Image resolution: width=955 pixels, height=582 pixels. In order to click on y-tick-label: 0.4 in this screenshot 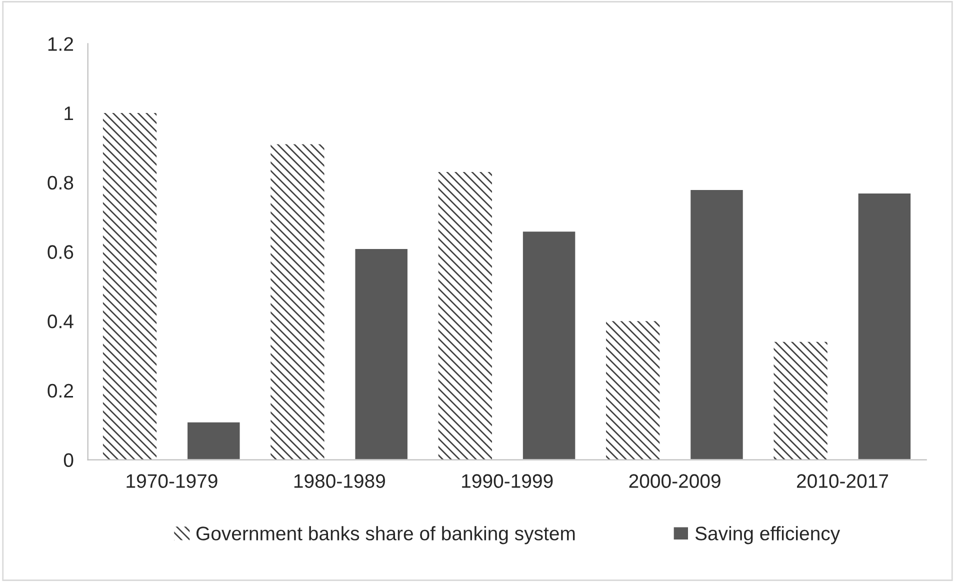, I will do `click(61, 321)`.